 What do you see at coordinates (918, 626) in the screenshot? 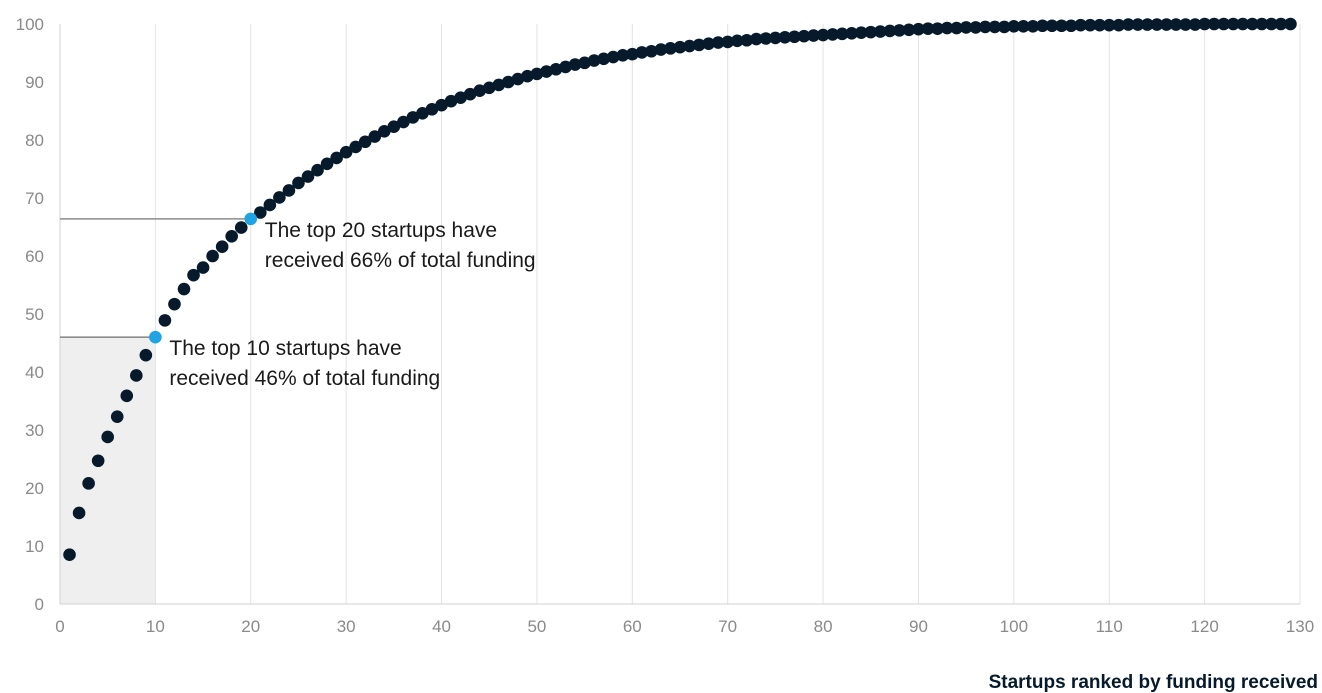
I see `x-tick-label: 90` at bounding box center [918, 626].